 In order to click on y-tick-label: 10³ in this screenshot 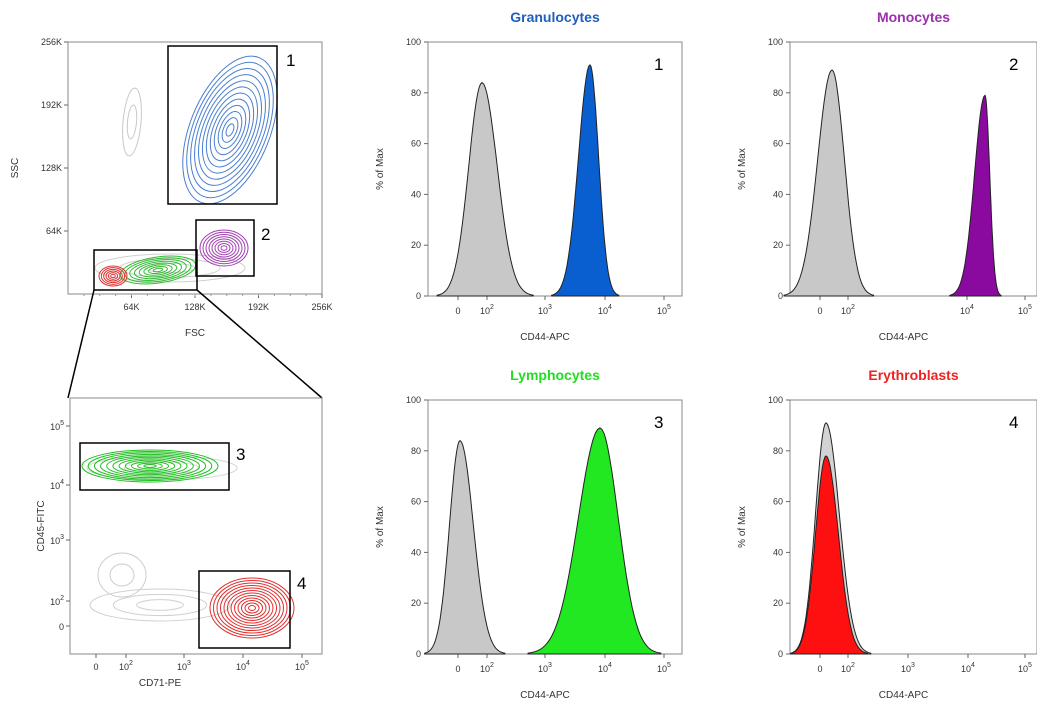, I will do `click(57, 540)`.